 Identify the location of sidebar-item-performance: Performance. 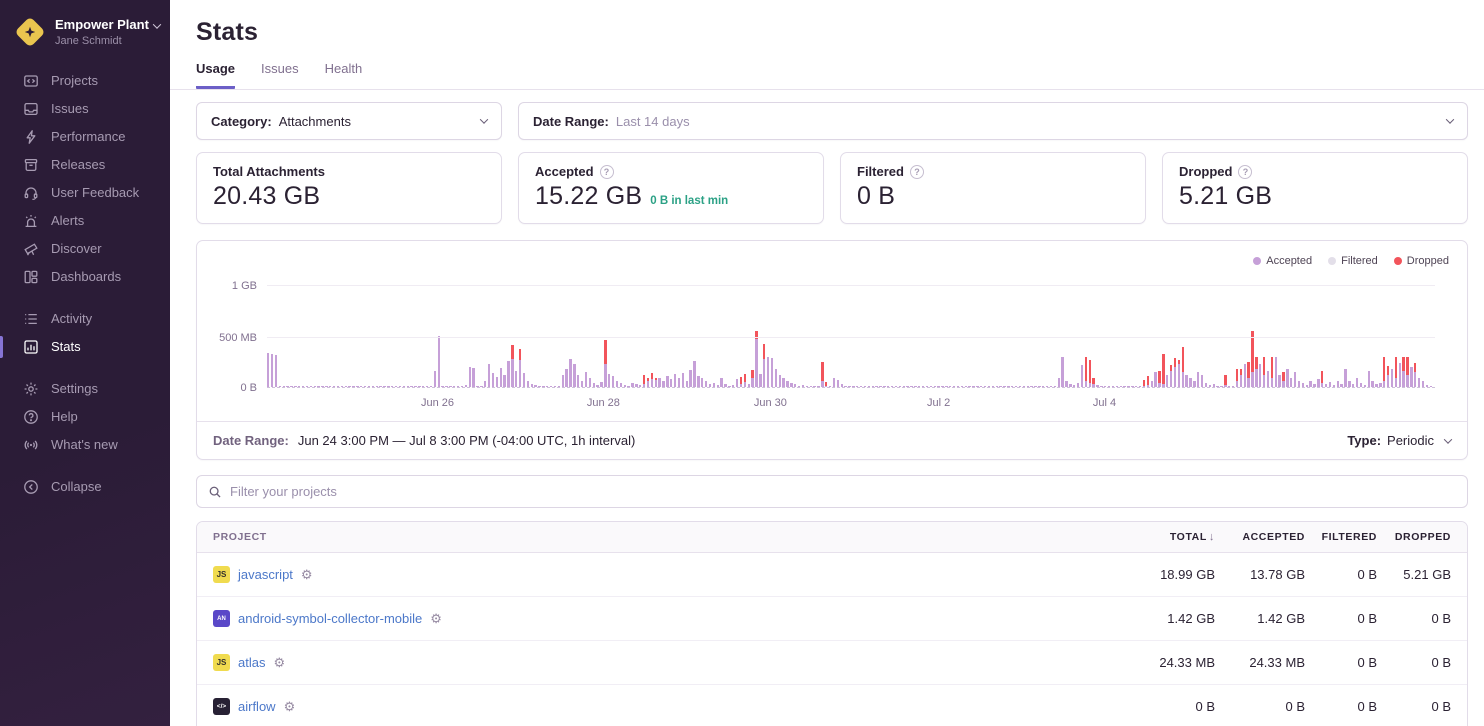
(85, 137).